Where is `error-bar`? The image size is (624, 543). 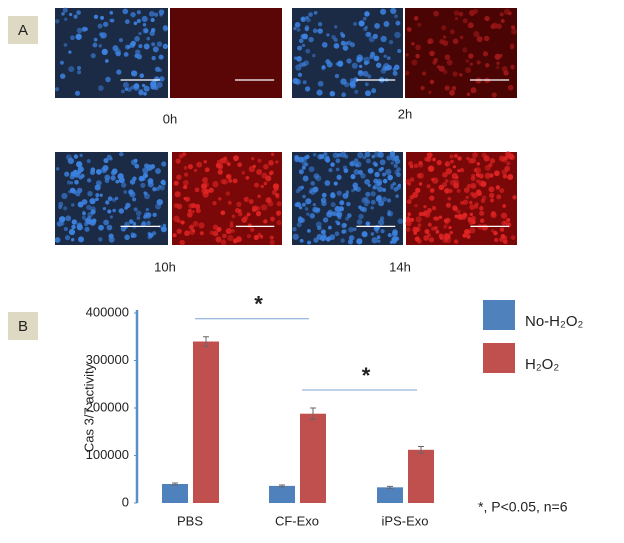
error-bar is located at coordinates (313, 413).